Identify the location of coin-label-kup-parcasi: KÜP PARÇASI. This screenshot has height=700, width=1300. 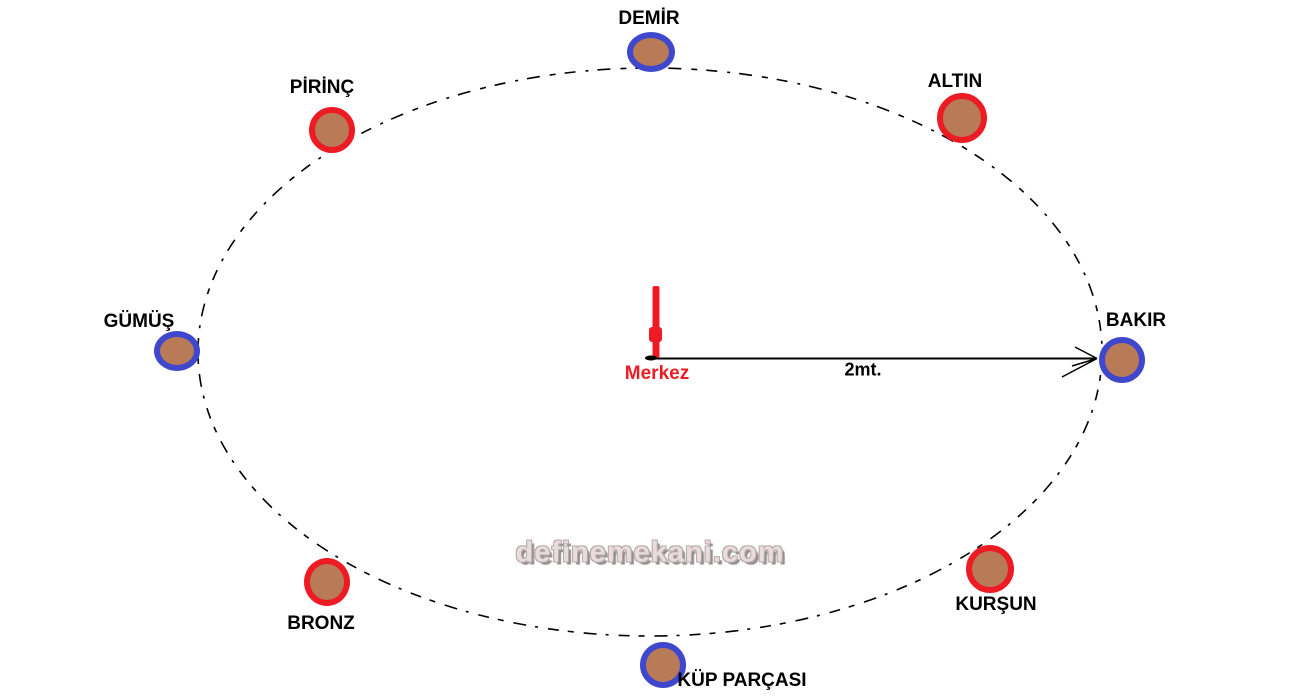
(742, 680).